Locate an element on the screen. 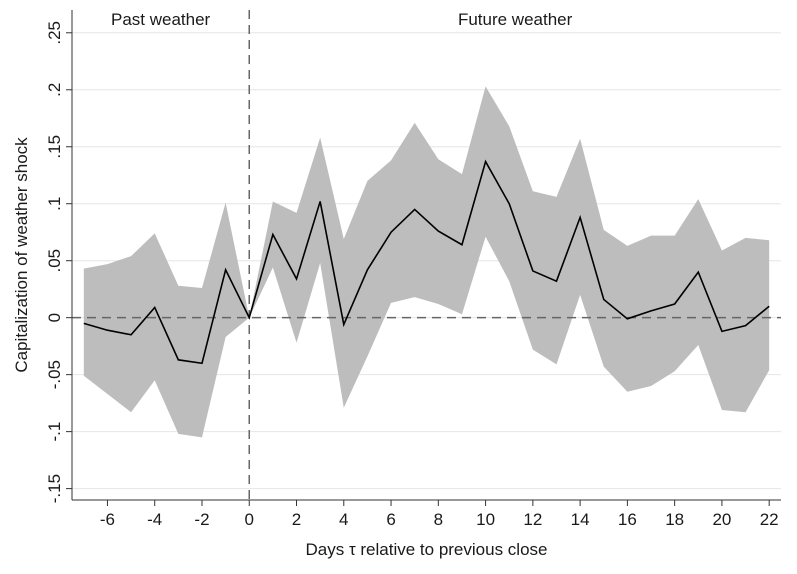 This screenshot has height=574, width=797. annotation-past-weather: Past weather is located at coordinates (161, 19).